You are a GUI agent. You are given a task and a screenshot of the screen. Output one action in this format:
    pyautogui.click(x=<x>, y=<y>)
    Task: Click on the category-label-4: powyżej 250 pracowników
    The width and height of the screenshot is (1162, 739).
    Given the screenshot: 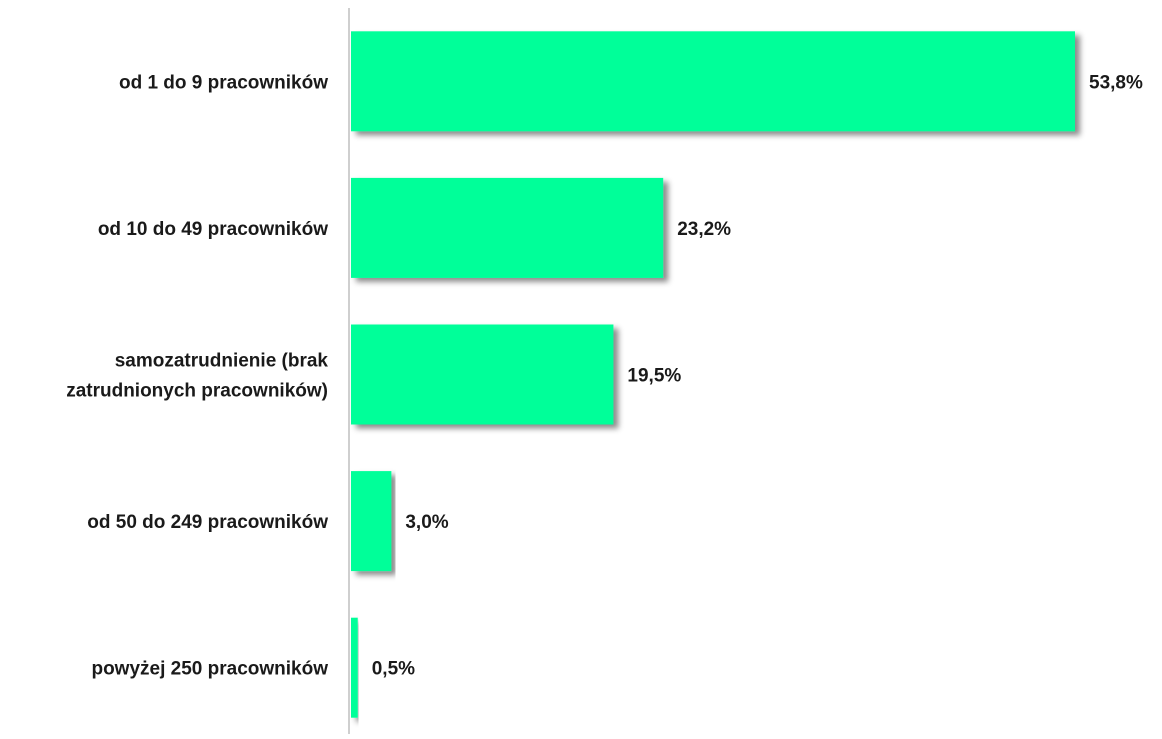 What is the action you would take?
    pyautogui.click(x=209, y=669)
    